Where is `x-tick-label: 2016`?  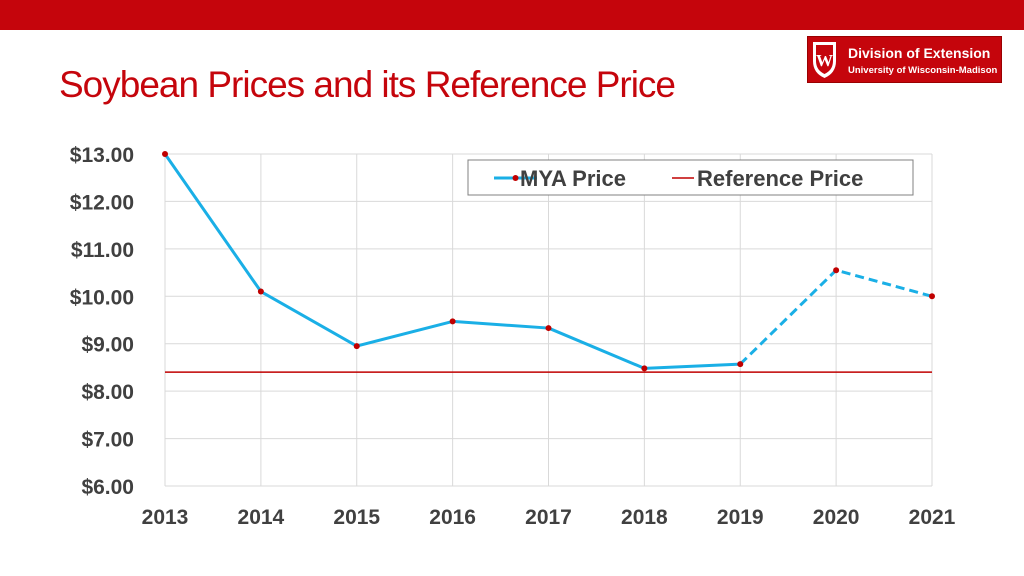 x-tick-label: 2016 is located at coordinates (452, 517).